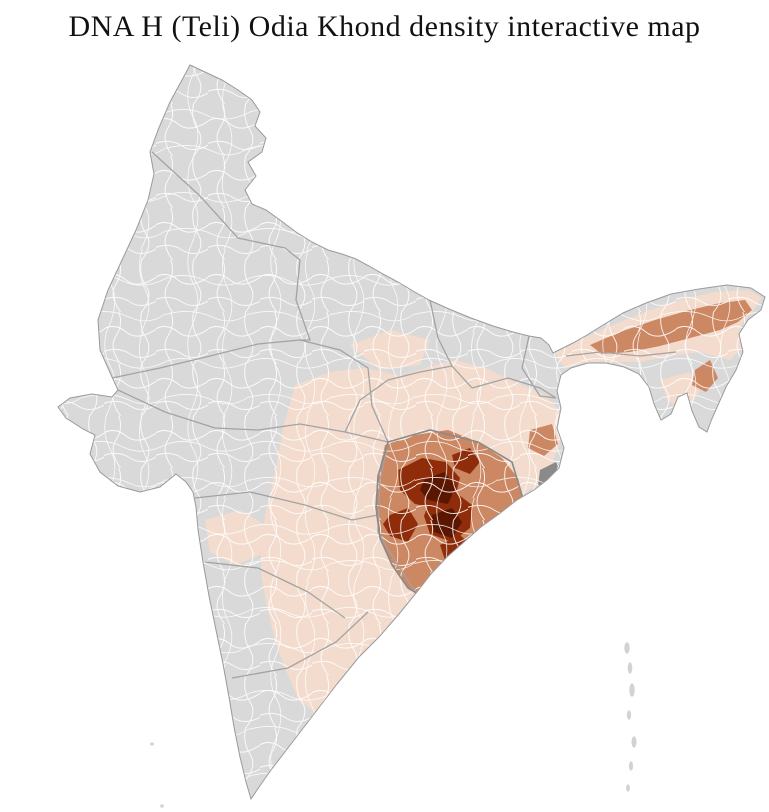 The image size is (769, 812). Describe the element at coordinates (157, 775) in the screenshot. I see `lakshadweep-islands` at that location.